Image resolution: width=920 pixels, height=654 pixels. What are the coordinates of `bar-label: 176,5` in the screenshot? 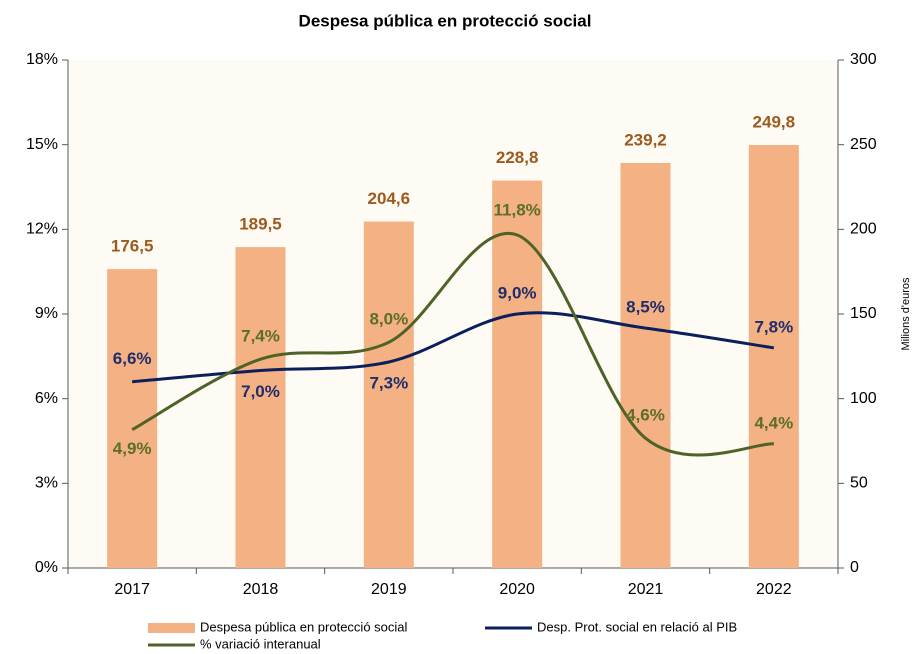 It's located at (132, 246).